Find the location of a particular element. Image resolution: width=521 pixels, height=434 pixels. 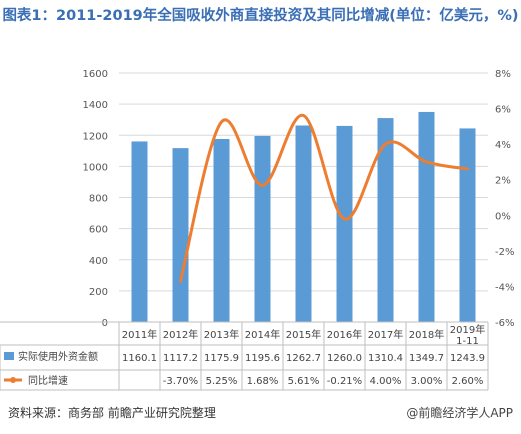

bar-value-label: 1175.9 is located at coordinates (221, 358).